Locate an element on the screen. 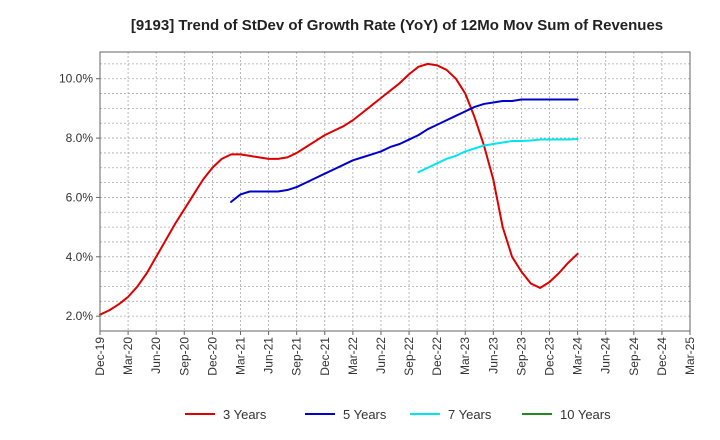  x-tick-label: Jun-21 is located at coordinates (269, 355).